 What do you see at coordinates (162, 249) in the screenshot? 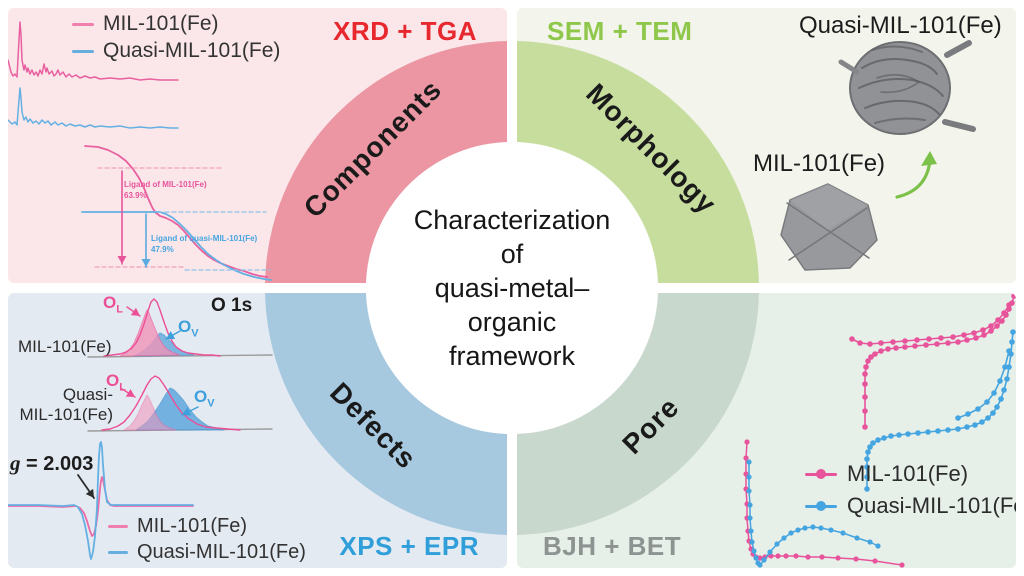
I see `tga-pct2-annotation: 47.9%` at bounding box center [162, 249].